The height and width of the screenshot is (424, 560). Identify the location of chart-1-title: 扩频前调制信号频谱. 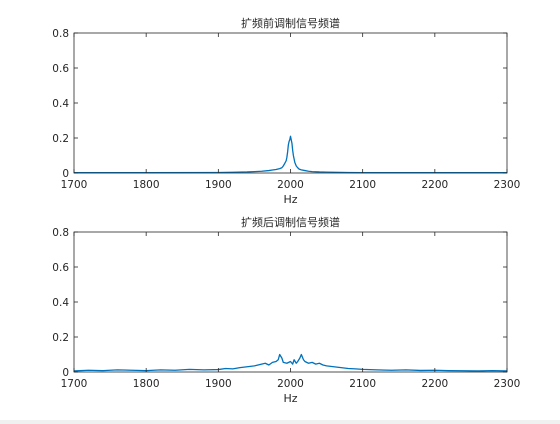
(290, 23).